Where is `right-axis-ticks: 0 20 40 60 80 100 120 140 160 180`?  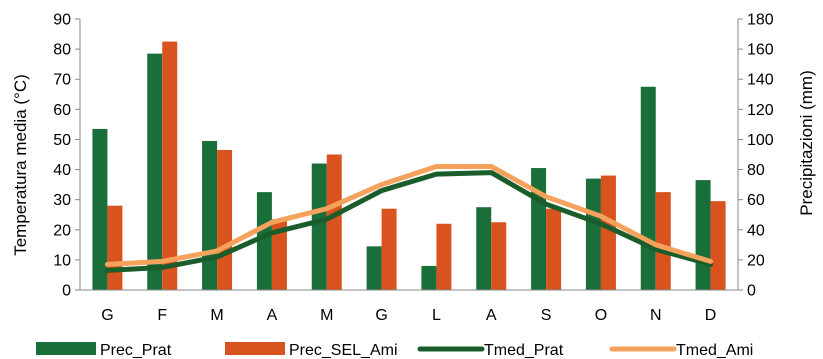
right-axis-ticks: 0 20 40 60 80 100 120 140 160 180 is located at coordinates (756, 156).